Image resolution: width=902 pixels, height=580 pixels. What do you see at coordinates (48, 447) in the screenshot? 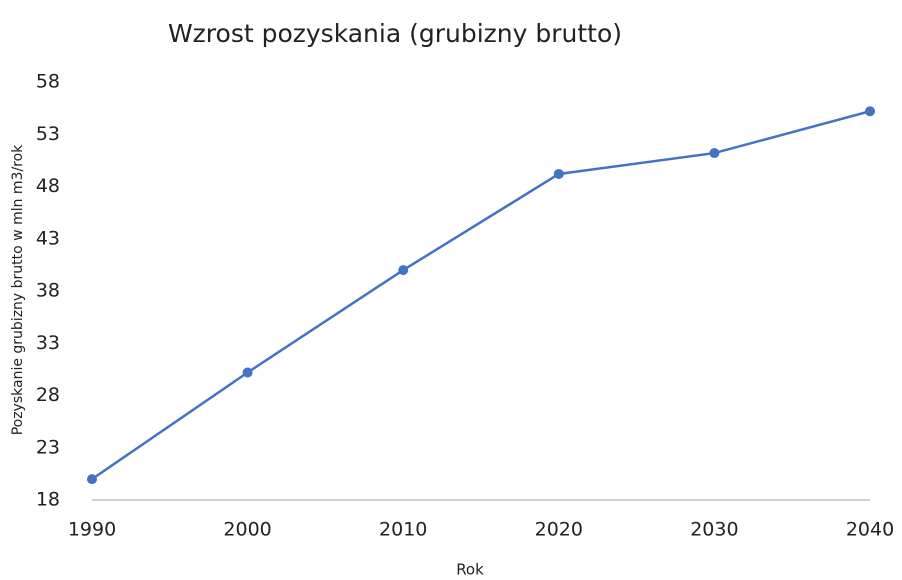
I see `y-tick-label: 23` at bounding box center [48, 447].